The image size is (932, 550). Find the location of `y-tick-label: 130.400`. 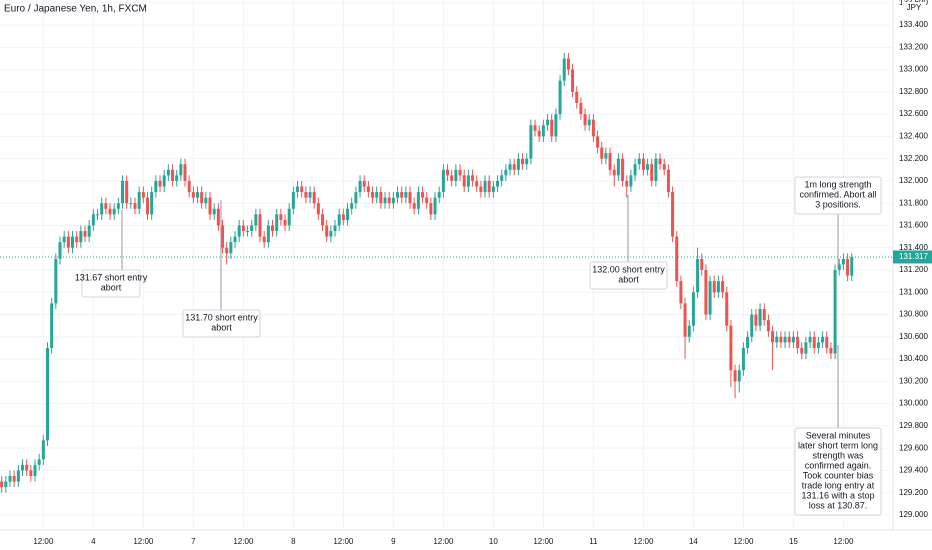

y-tick-label: 130.400 is located at coordinates (913, 358).